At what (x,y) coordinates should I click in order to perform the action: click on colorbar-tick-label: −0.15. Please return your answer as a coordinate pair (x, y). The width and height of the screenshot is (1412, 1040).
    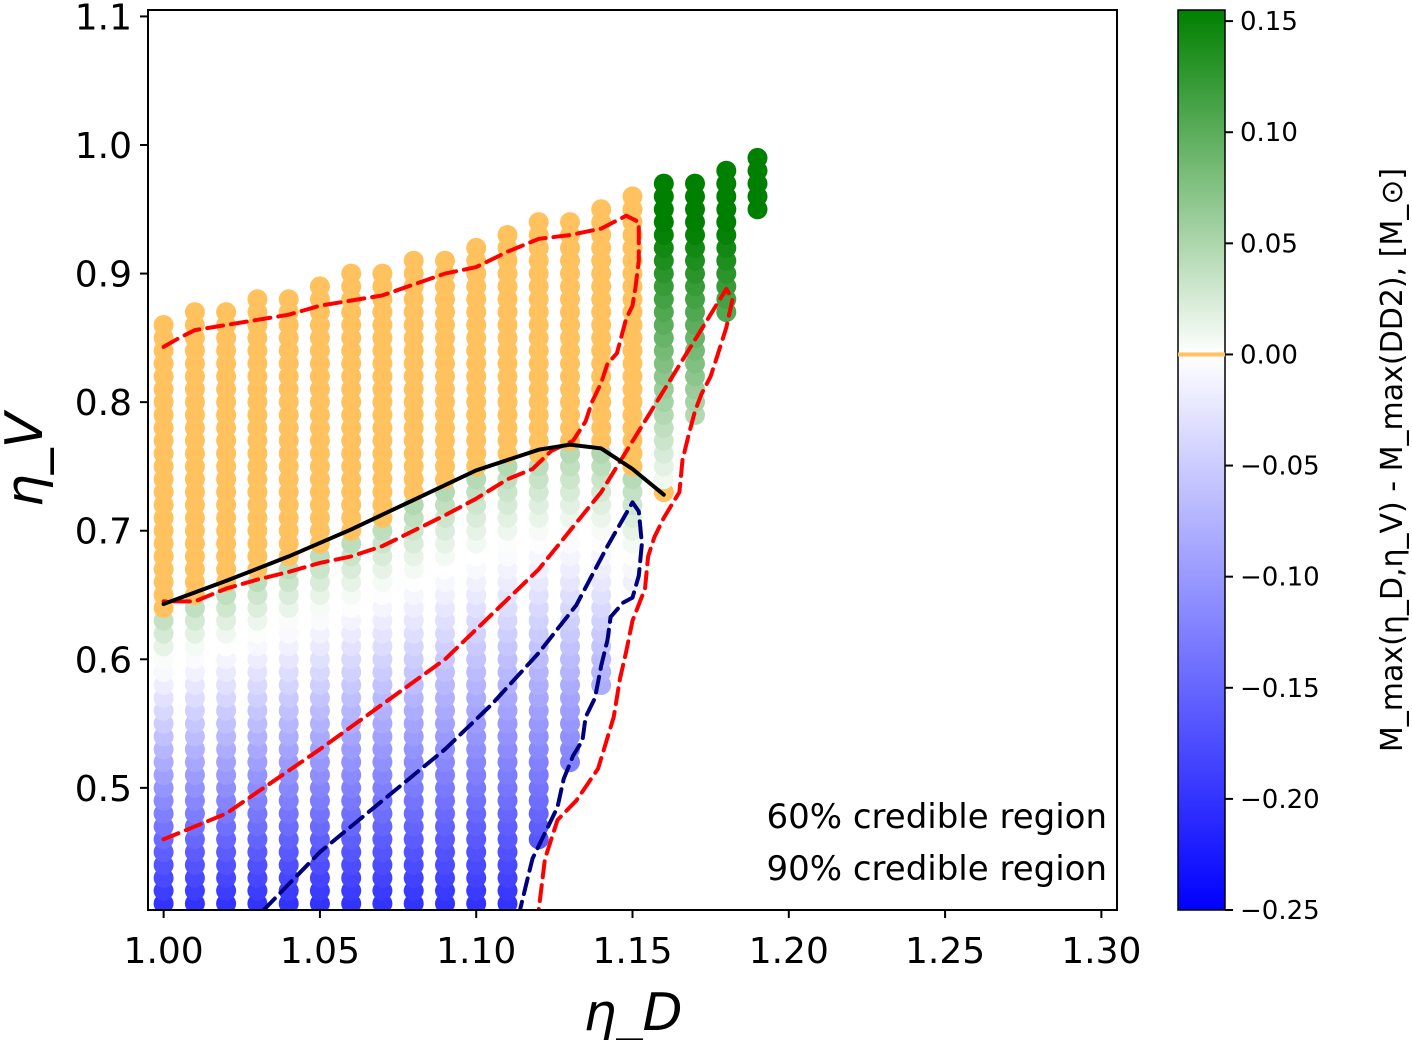
    Looking at the image, I should click on (1280, 689).